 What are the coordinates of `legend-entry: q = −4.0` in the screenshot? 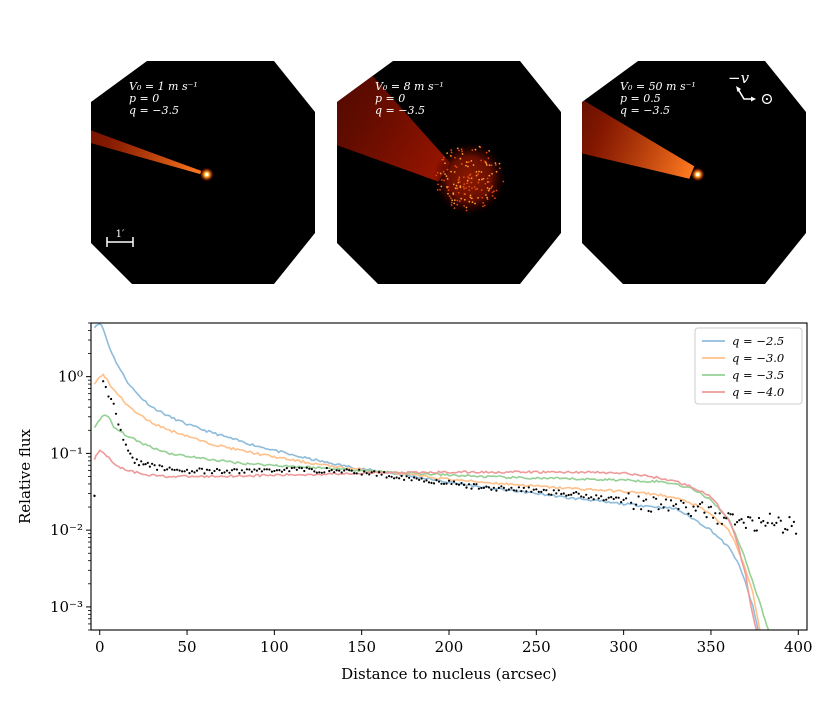 It's located at (758, 392).